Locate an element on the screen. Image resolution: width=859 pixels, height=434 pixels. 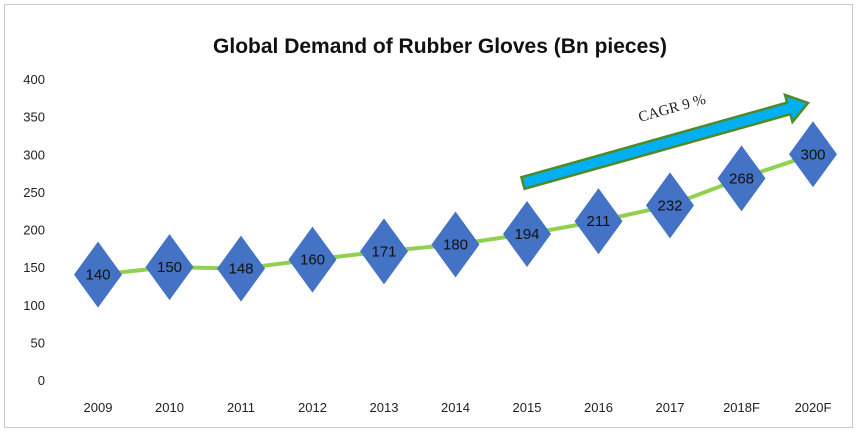
y-tick-label: 250 is located at coordinates (34, 192).